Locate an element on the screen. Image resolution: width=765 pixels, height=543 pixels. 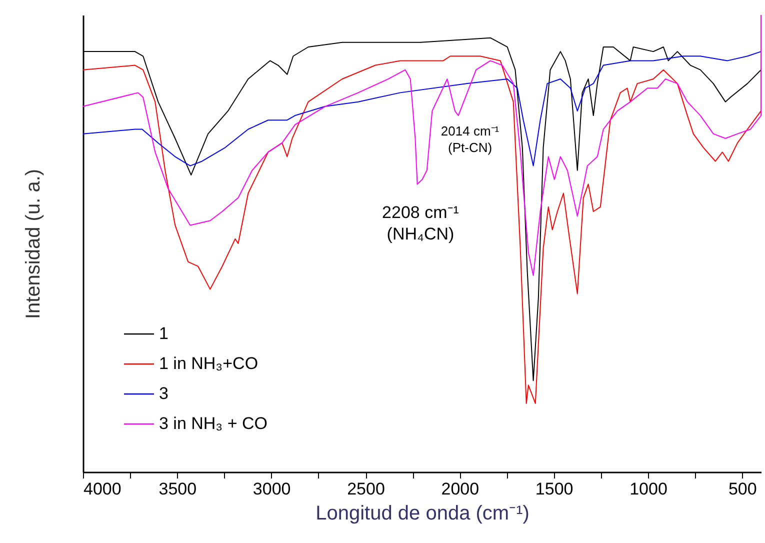
x-tick-label: 3500 is located at coordinates (177, 489).